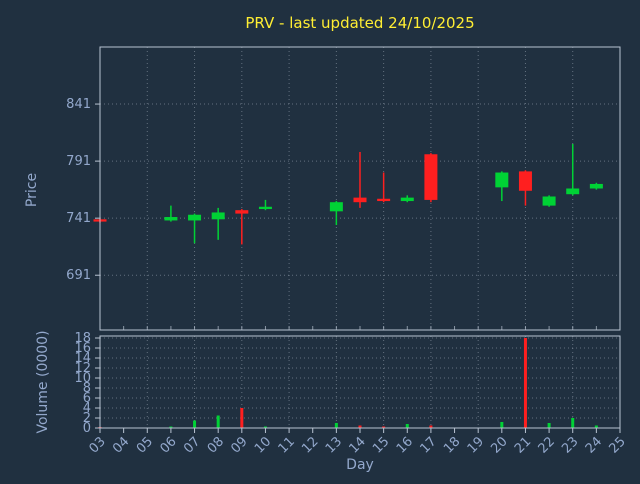  What do you see at coordinates (168, 445) in the screenshot?
I see `x-tick-label: 06` at bounding box center [168, 445].